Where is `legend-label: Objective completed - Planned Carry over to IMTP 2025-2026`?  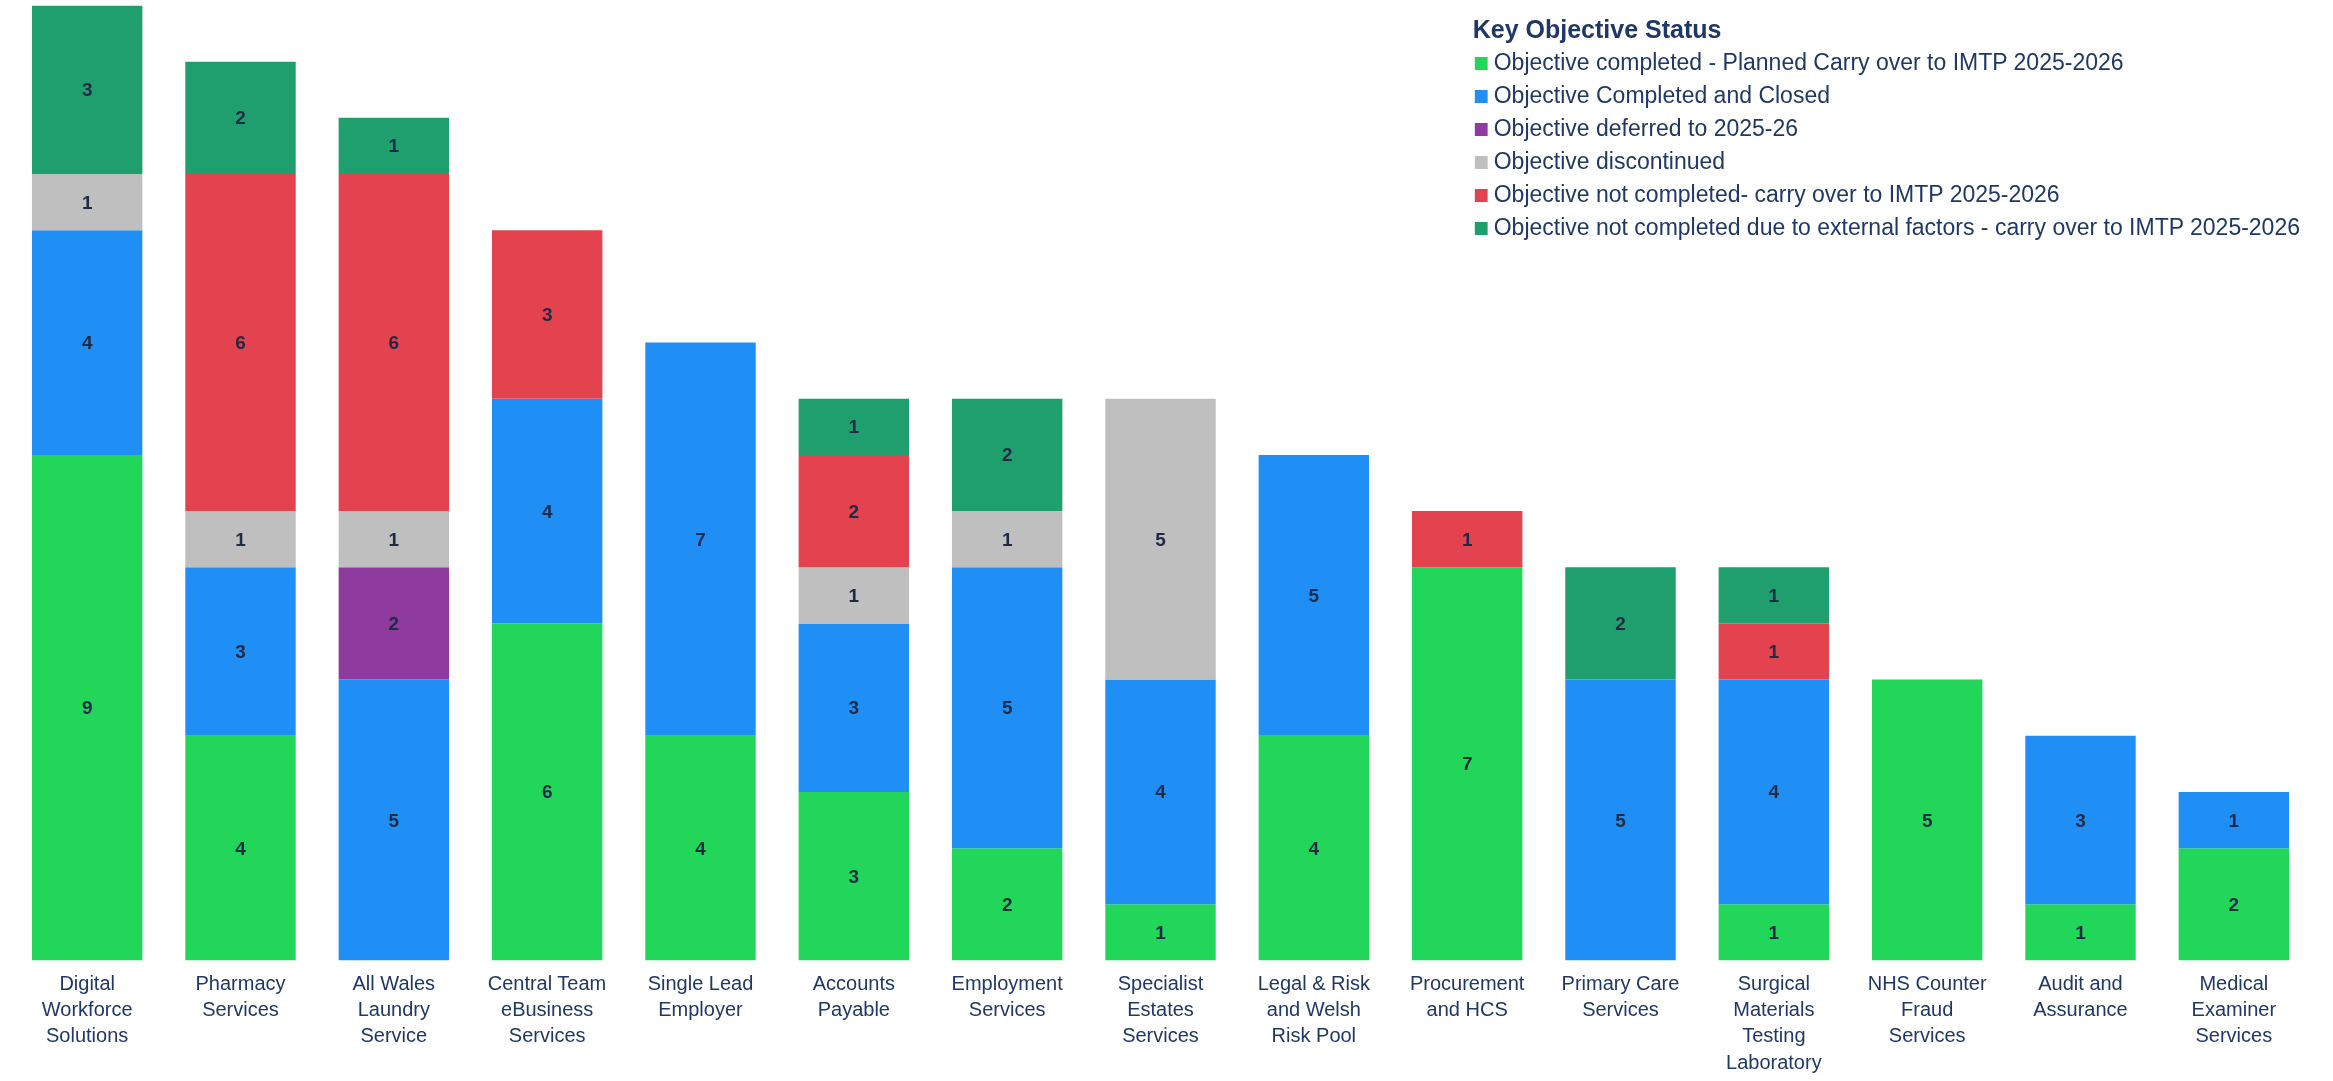
legend-label: Objective completed - Planned Carry over to IMTP 2025-2026 is located at coordinates (1808, 62).